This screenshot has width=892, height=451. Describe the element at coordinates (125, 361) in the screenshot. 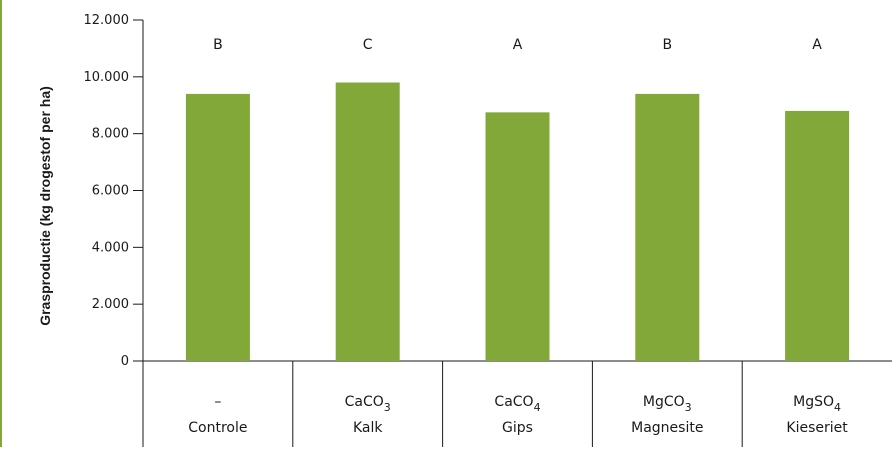

I see `y-tick-label: 0` at that location.